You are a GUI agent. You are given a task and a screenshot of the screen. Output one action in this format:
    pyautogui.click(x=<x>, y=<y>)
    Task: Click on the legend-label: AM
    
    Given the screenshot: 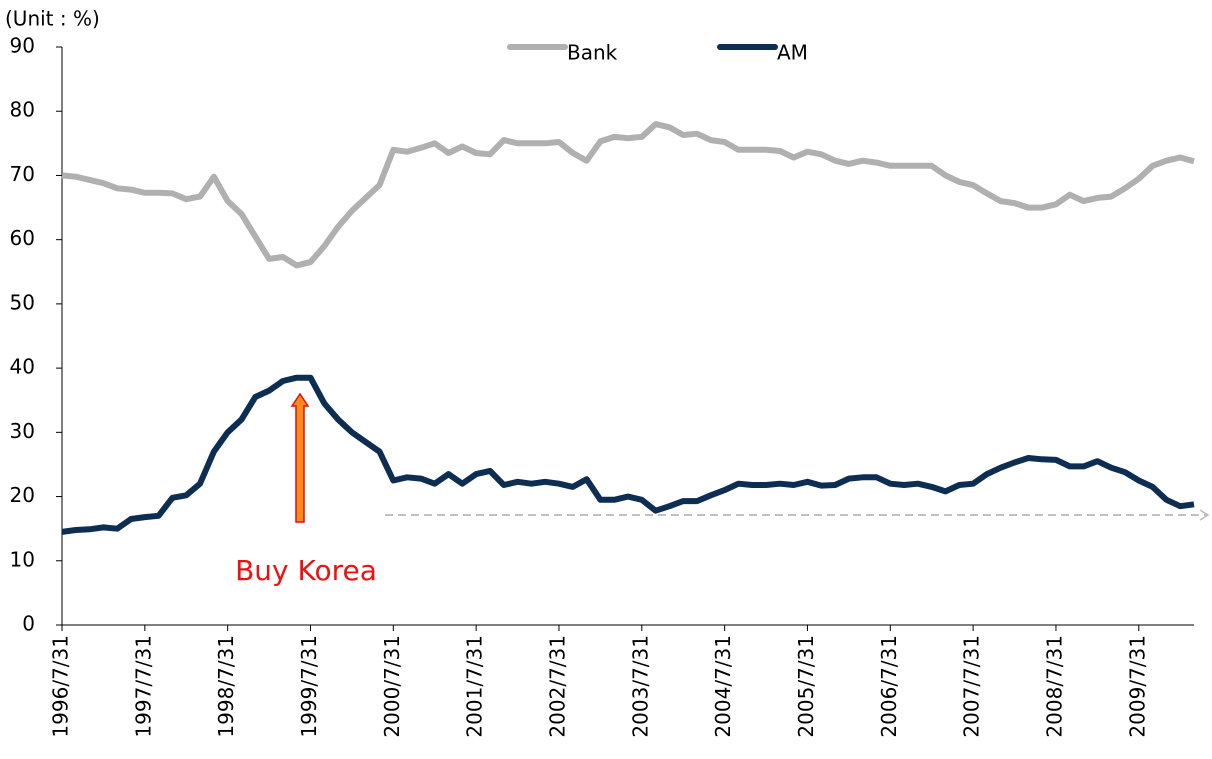 What is the action you would take?
    pyautogui.click(x=792, y=53)
    